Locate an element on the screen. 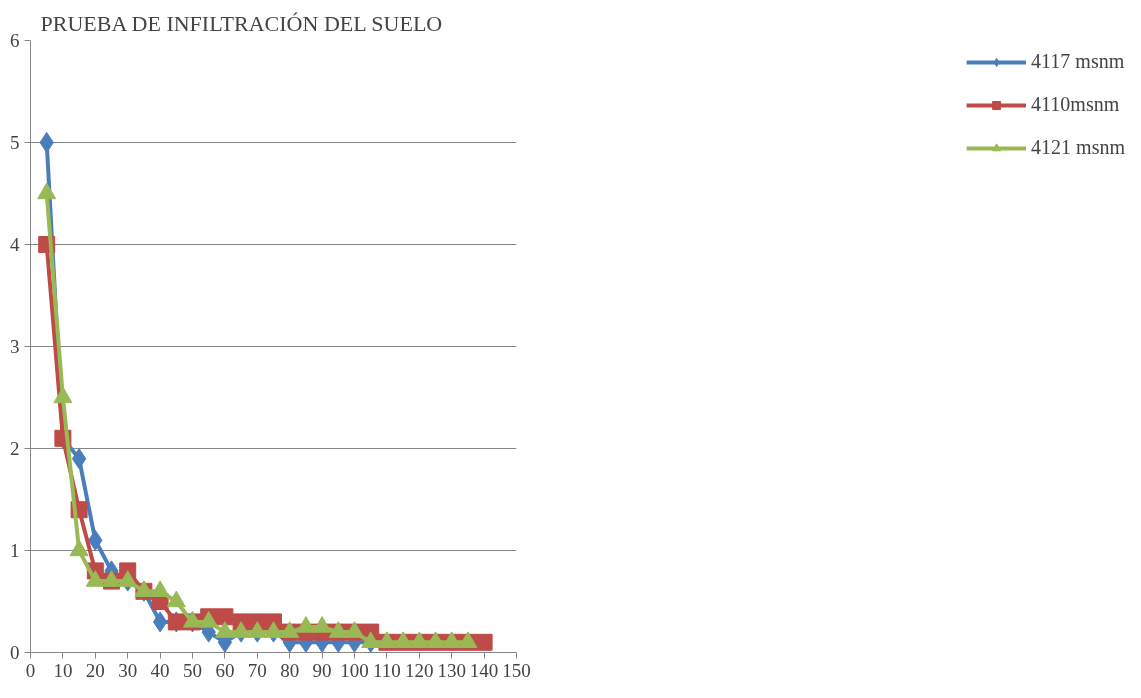 The width and height of the screenshot is (1141, 698). x-tick-label: 10 is located at coordinates (63, 670).